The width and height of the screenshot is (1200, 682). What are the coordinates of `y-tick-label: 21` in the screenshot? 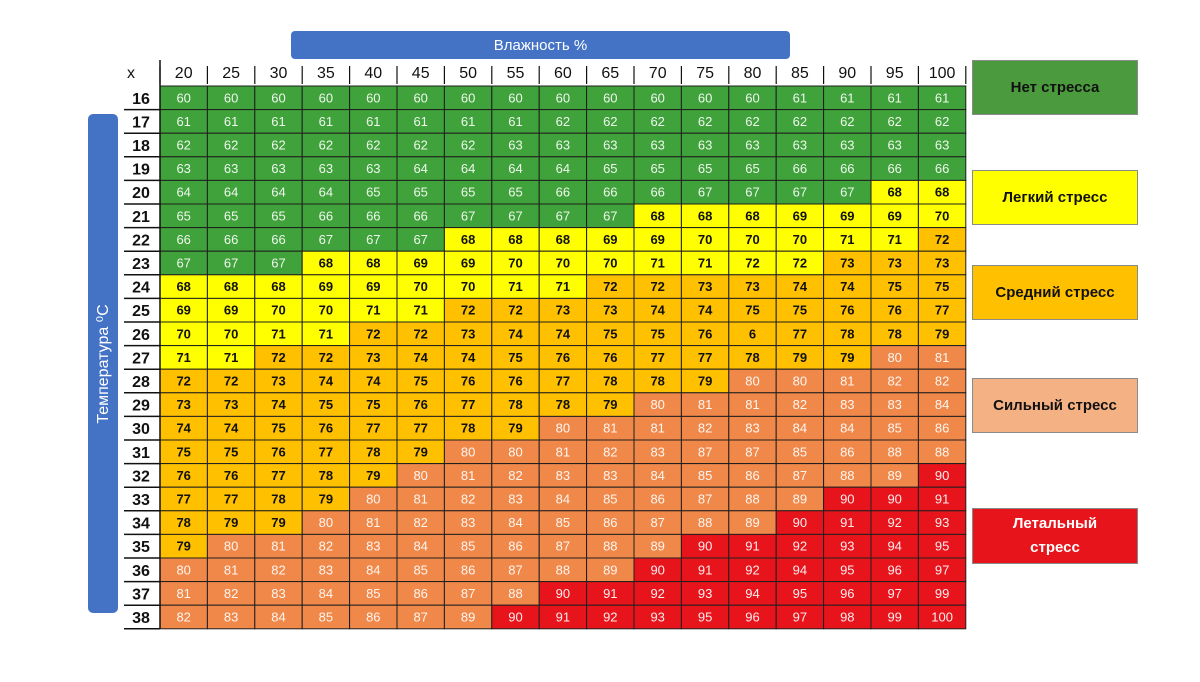 It's located at (141, 217).